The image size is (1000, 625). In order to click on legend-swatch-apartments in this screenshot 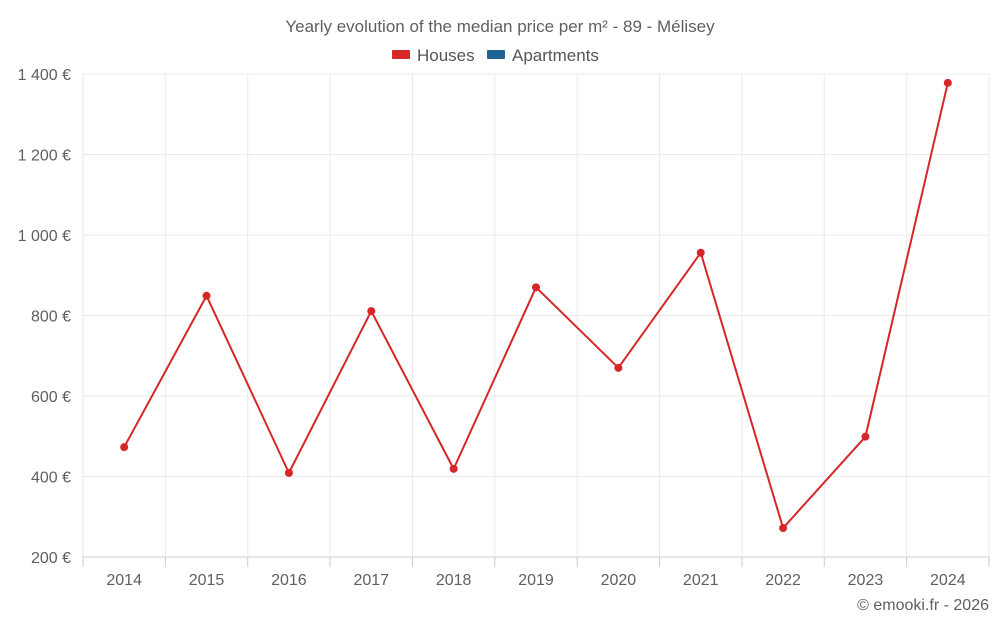, I will do `click(496, 54)`.